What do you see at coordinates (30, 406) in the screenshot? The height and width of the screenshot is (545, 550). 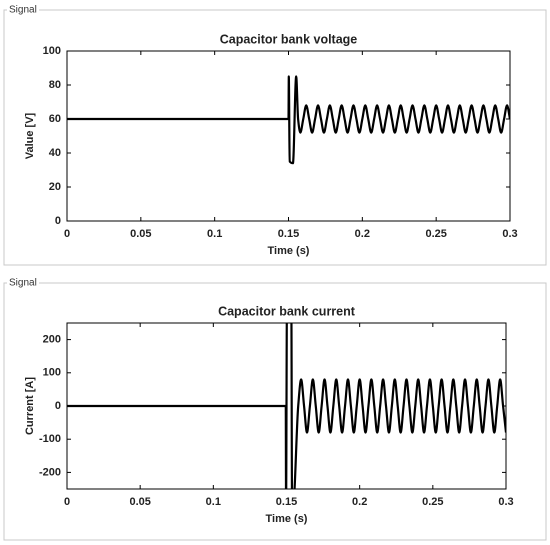 I see `y-axis-label: Current [A]` at bounding box center [30, 406].